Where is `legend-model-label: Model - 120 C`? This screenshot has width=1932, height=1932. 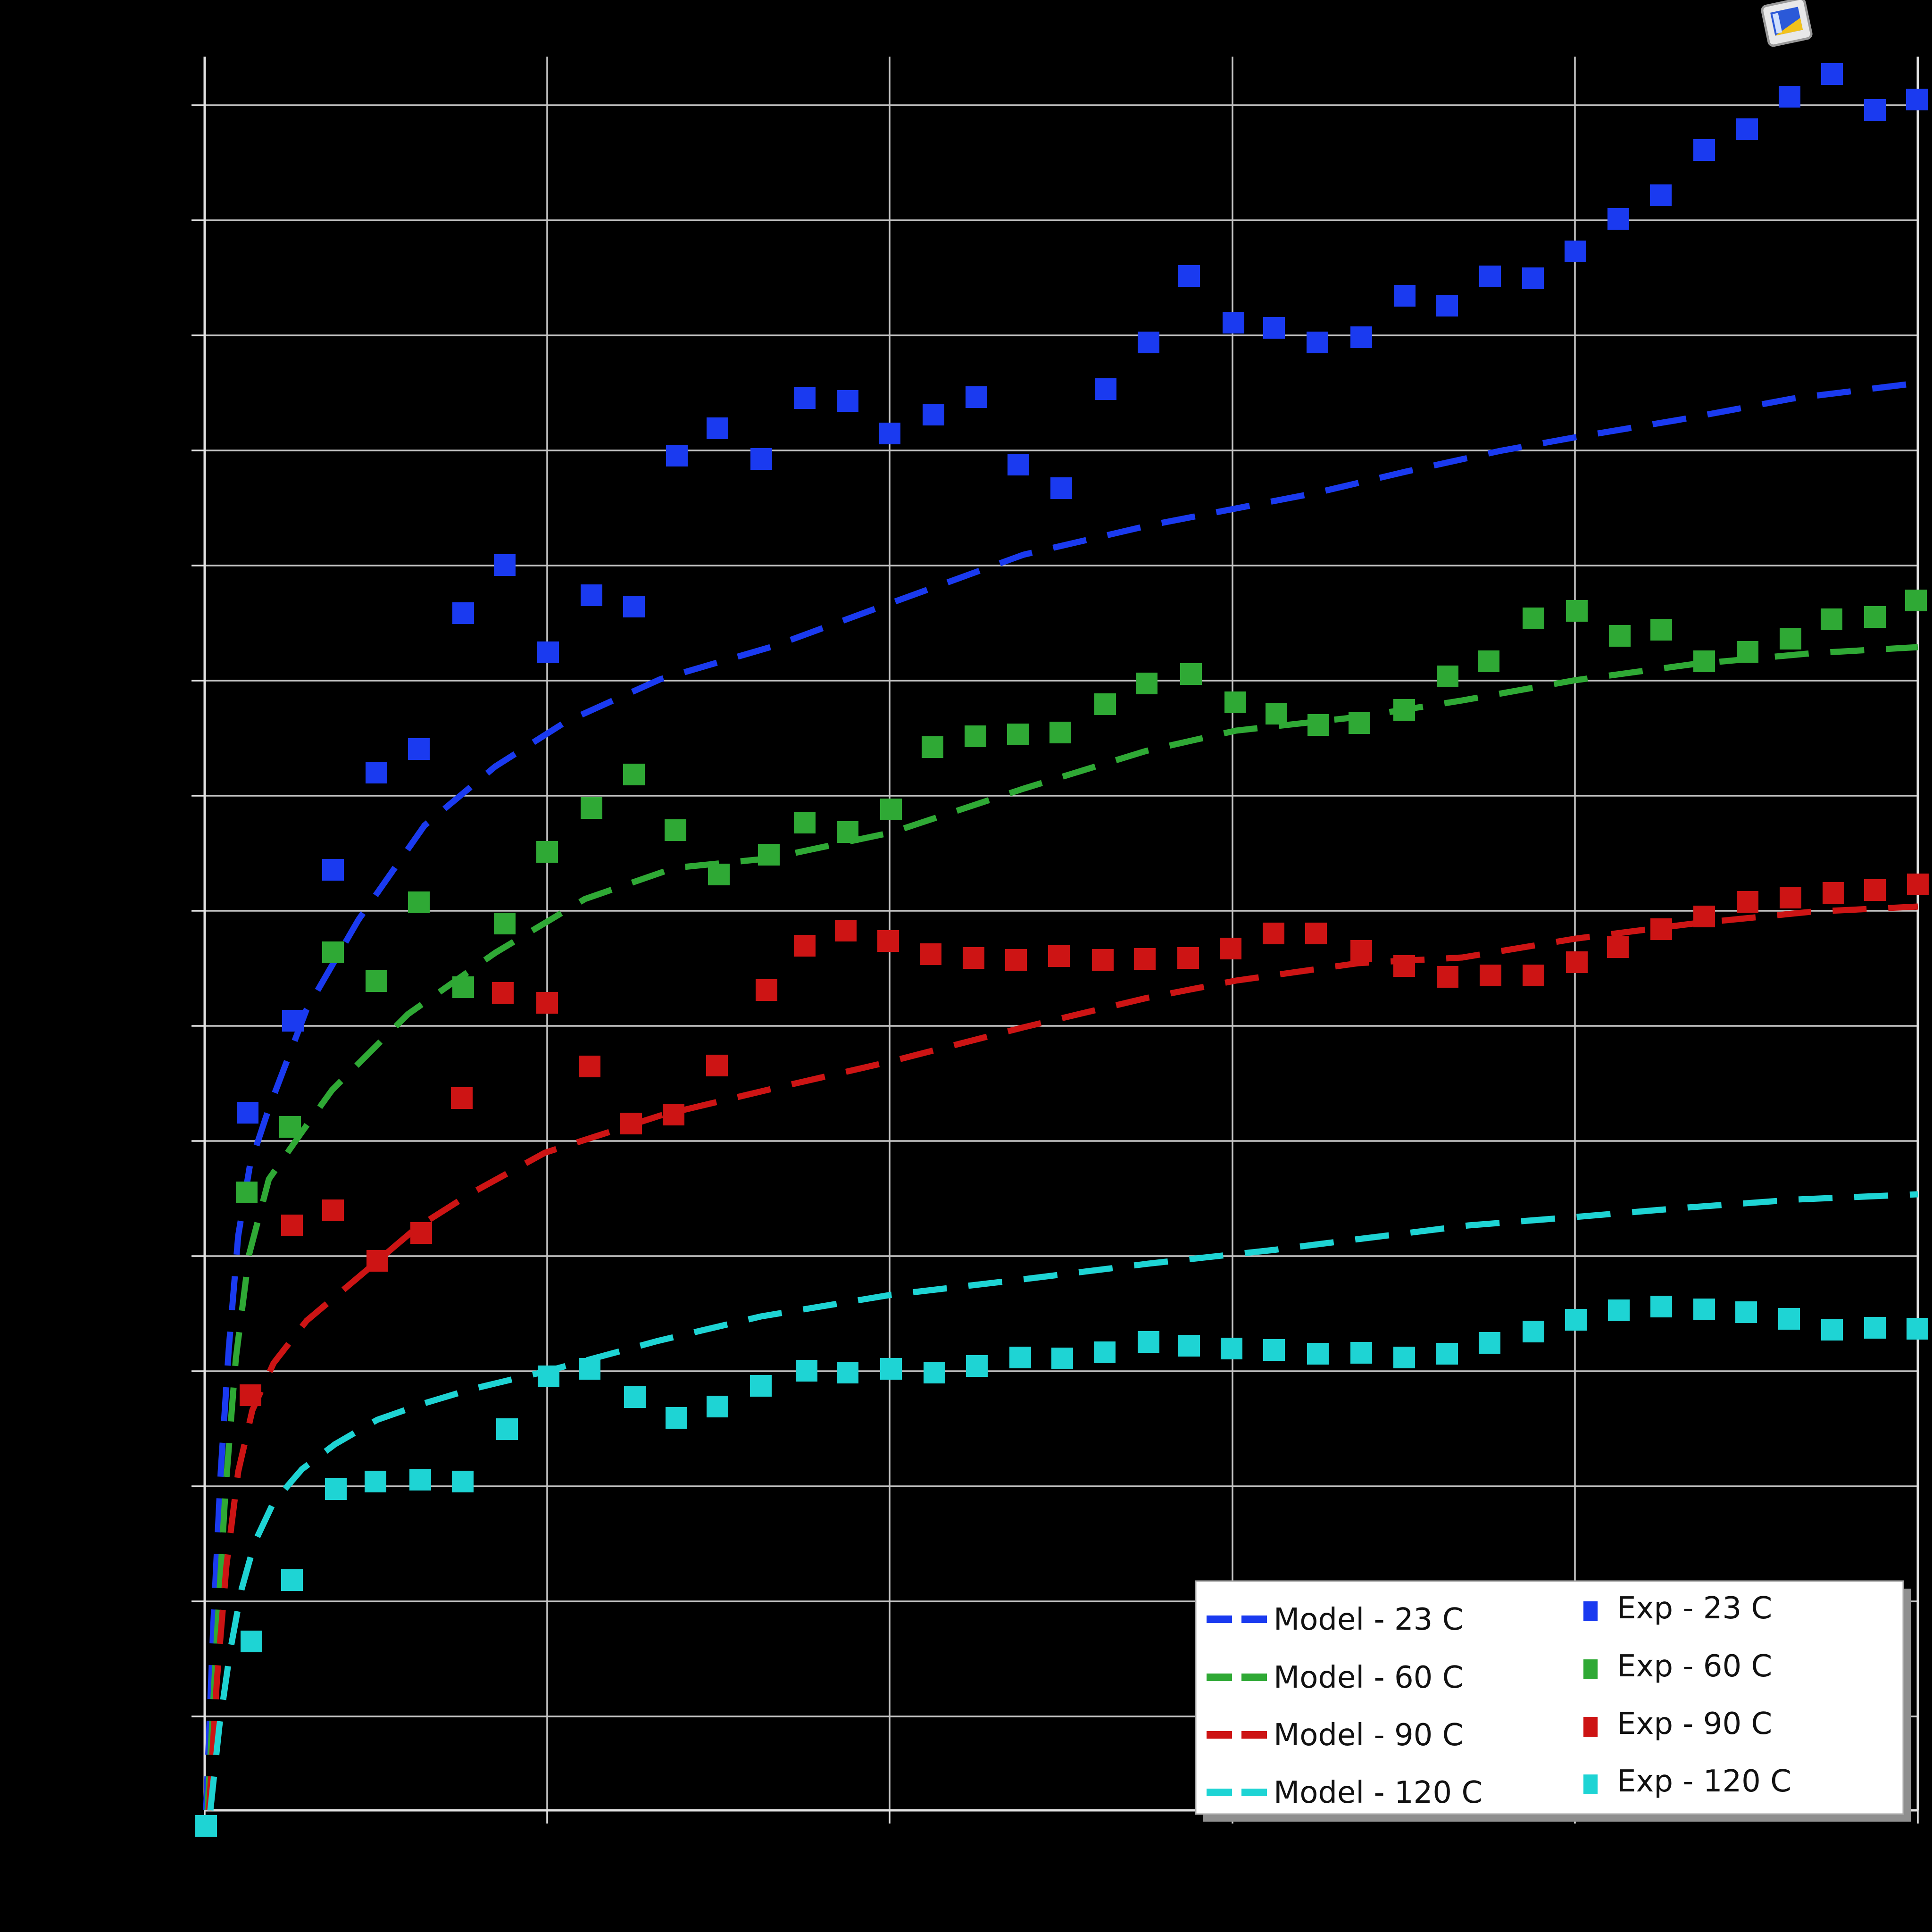
legend-model-label: Model - 120 C is located at coordinates (1378, 1792).